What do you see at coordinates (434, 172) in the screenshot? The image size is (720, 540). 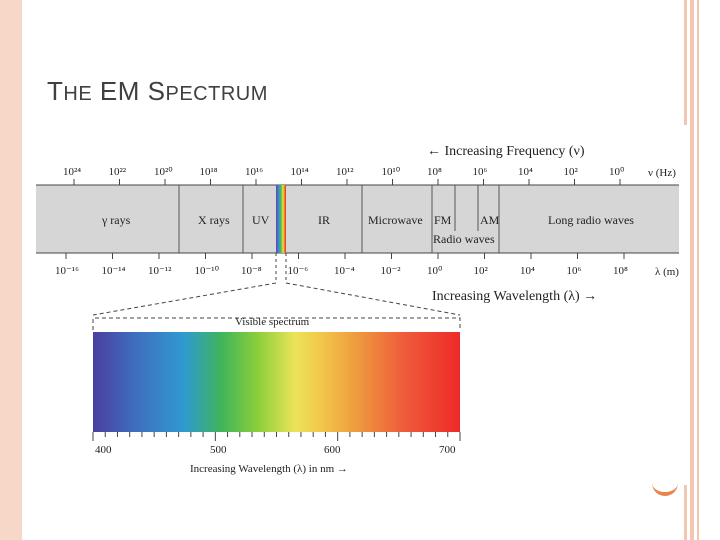 I see `frequency-tick-label: 10⁸` at bounding box center [434, 172].